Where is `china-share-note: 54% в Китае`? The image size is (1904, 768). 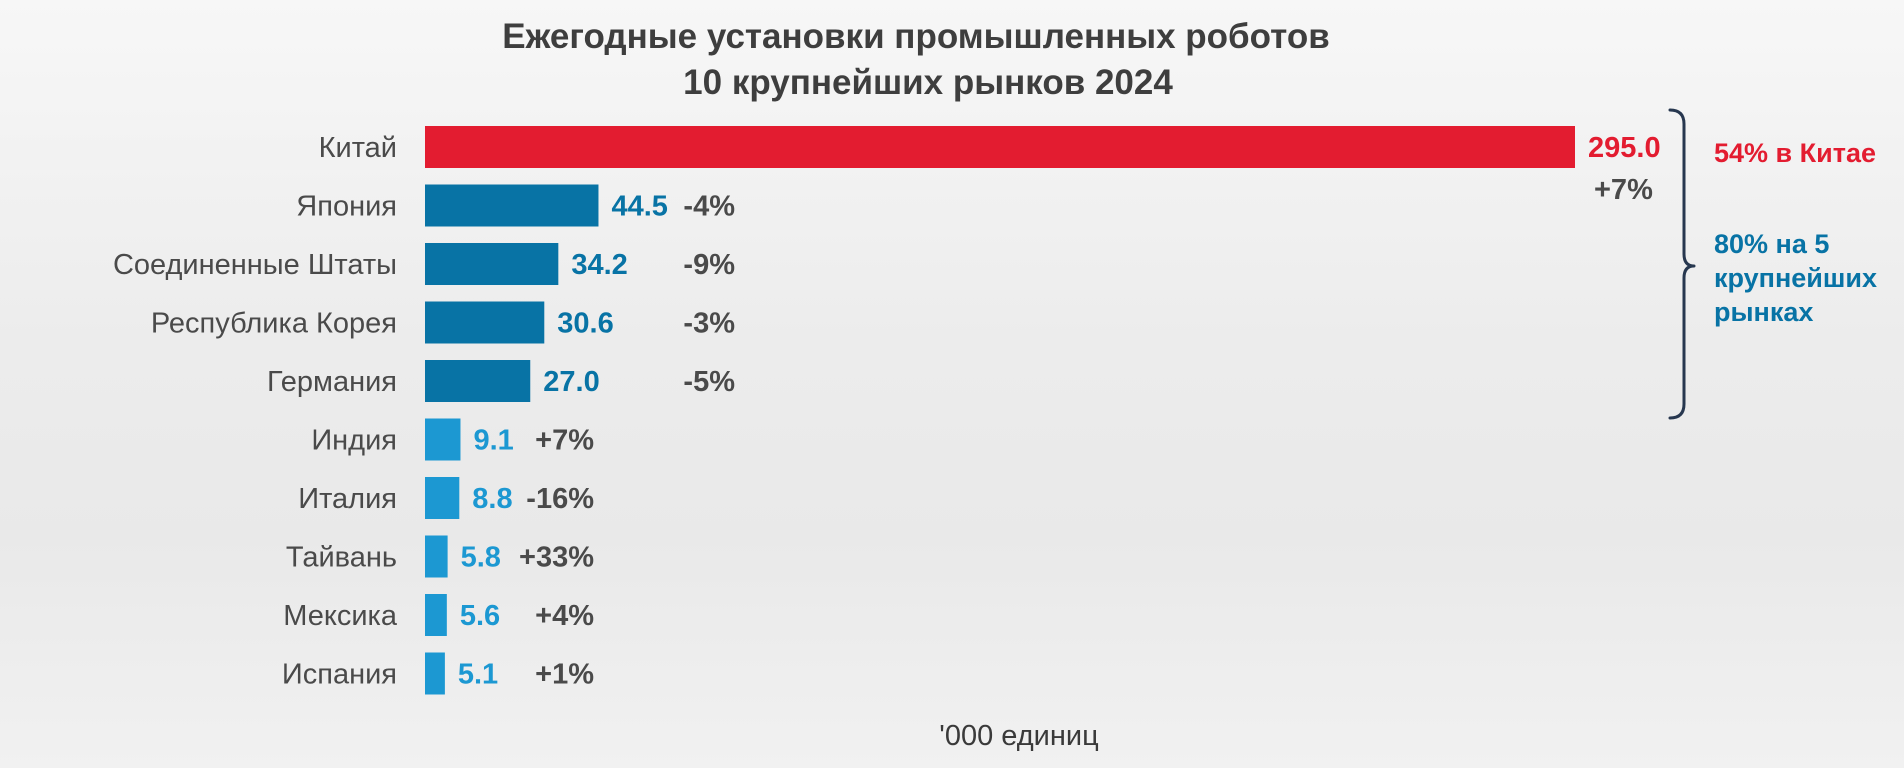
china-share-note: 54% в Китае is located at coordinates (1795, 153).